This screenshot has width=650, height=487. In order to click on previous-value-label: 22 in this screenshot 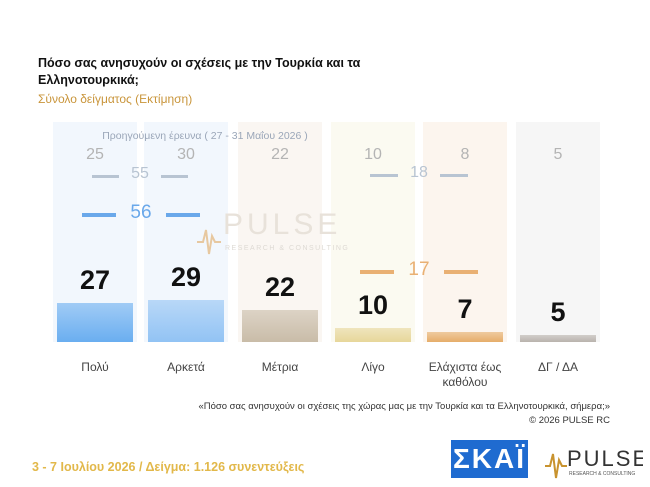, I will do `click(280, 154)`.